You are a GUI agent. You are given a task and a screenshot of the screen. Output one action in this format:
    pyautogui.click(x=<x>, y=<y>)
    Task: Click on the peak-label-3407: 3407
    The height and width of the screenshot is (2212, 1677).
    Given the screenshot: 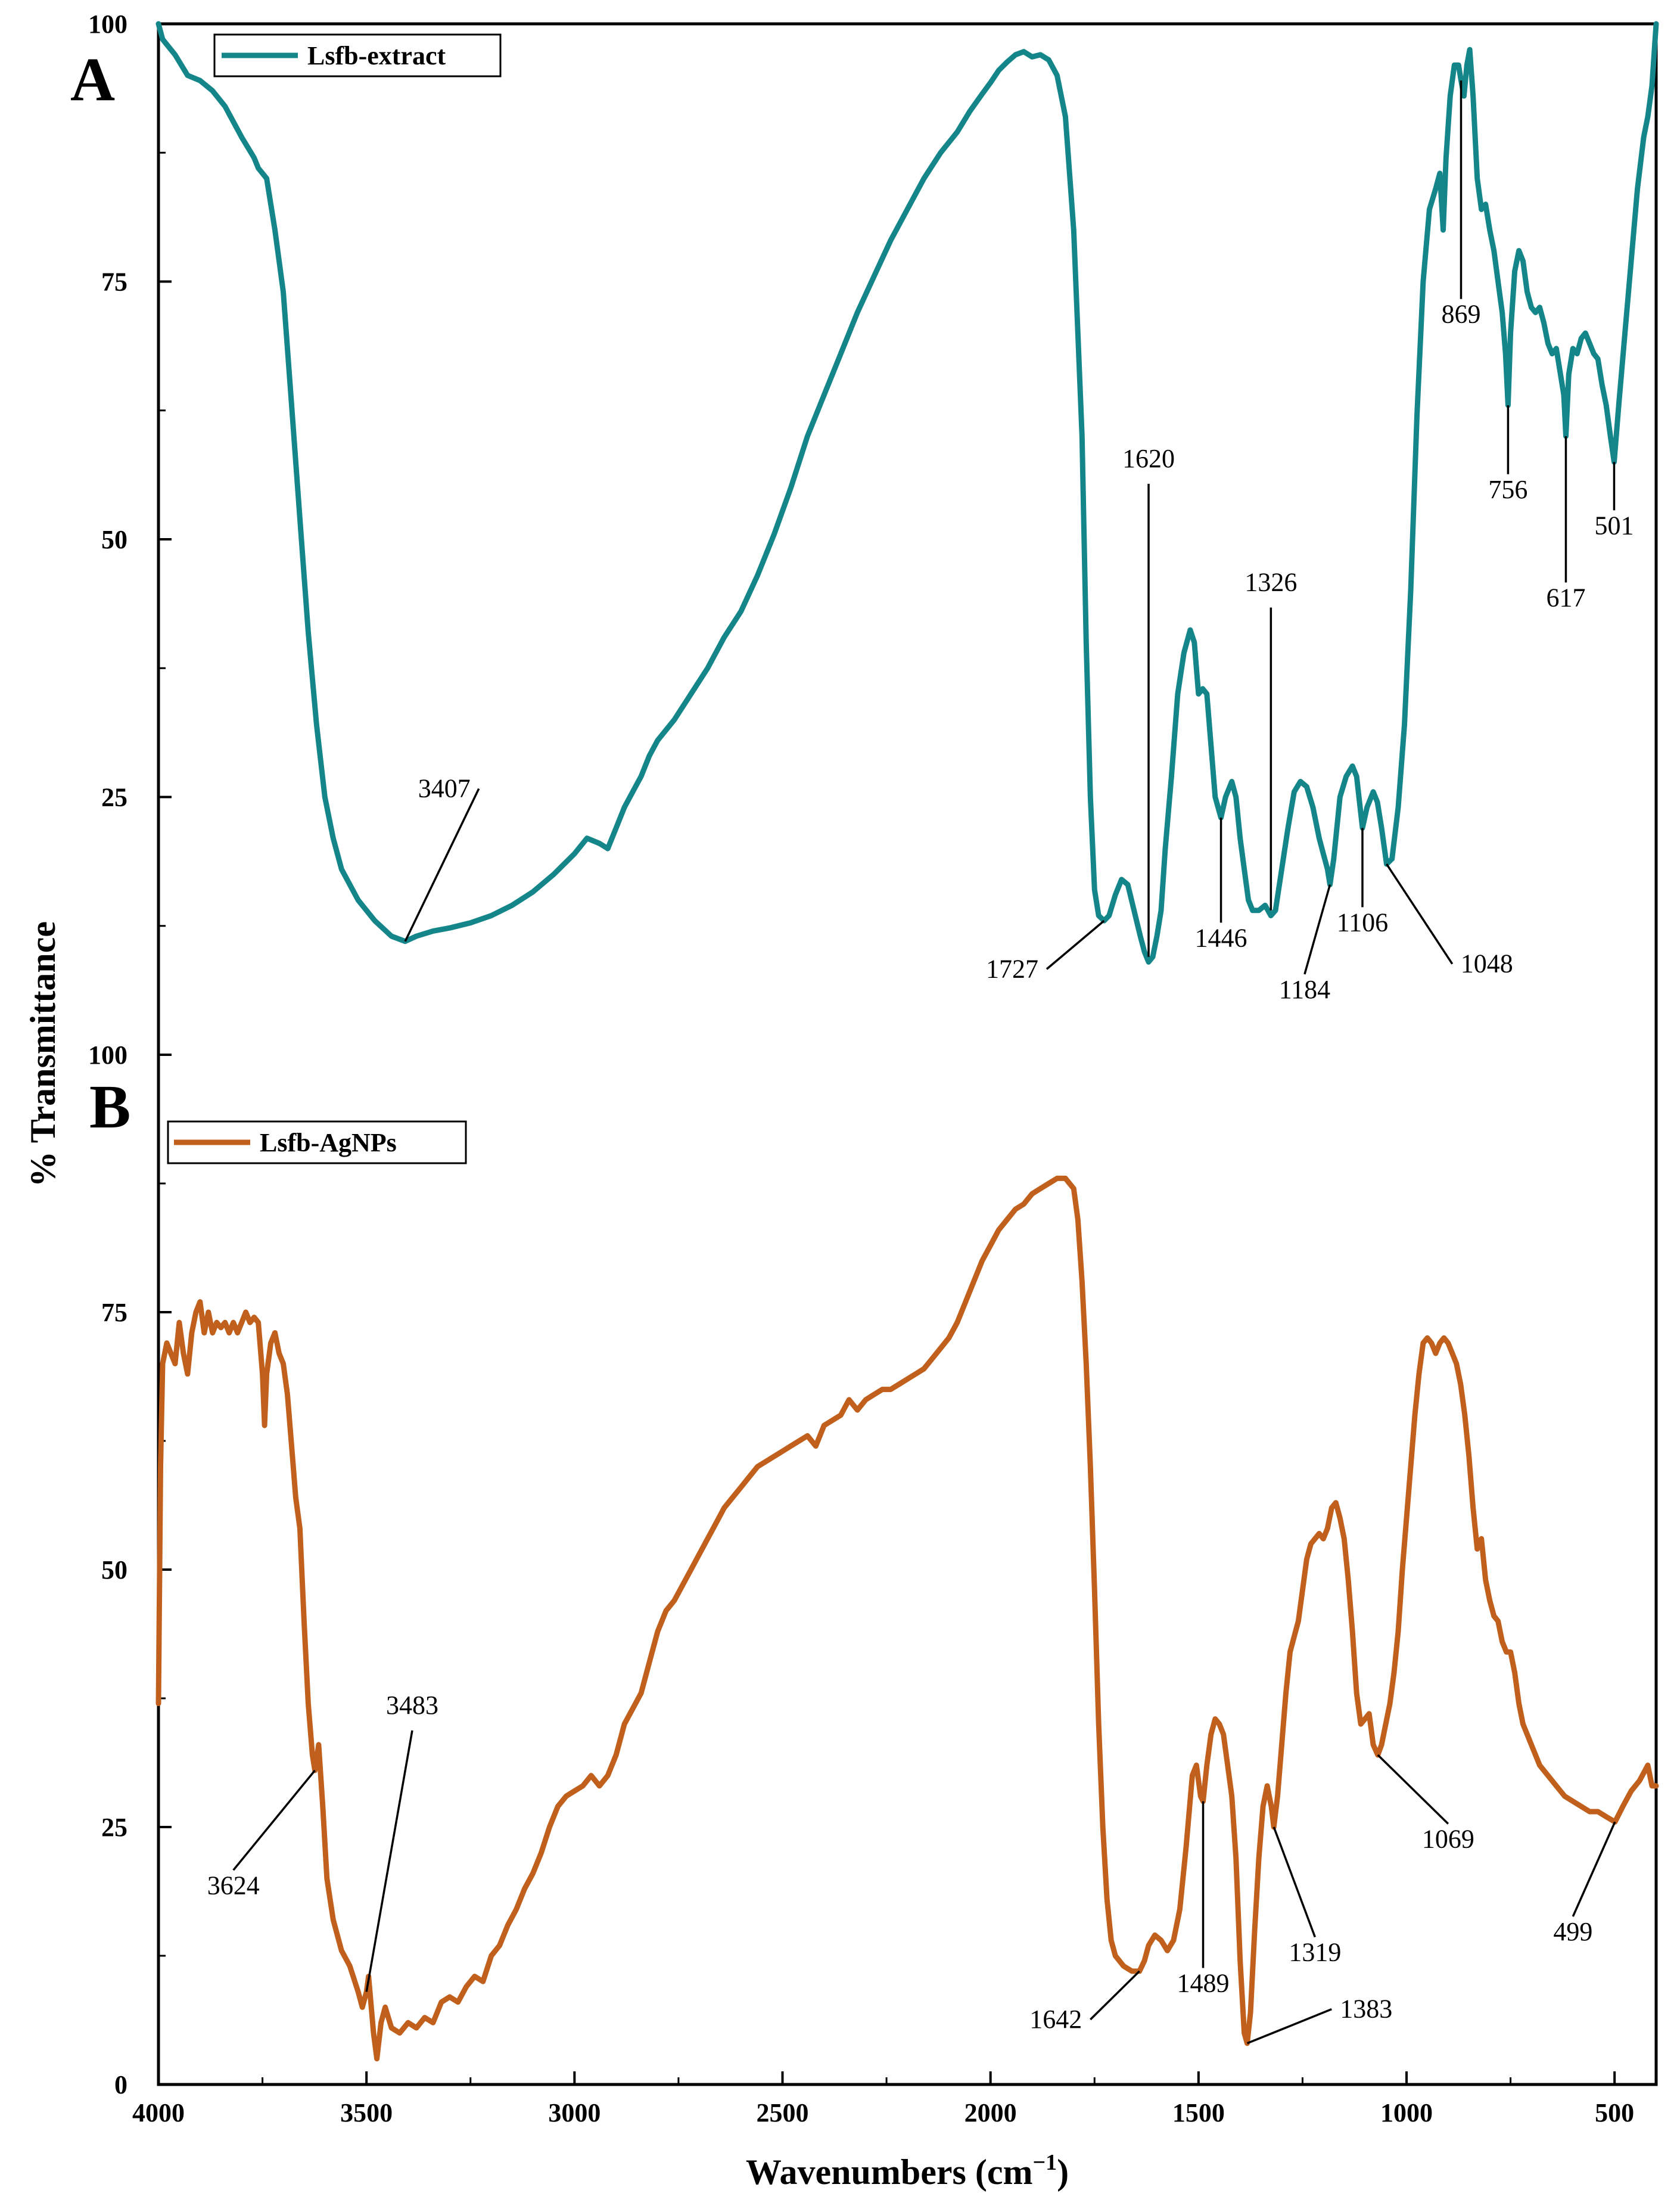 What is the action you would take?
    pyautogui.click(x=445, y=788)
    